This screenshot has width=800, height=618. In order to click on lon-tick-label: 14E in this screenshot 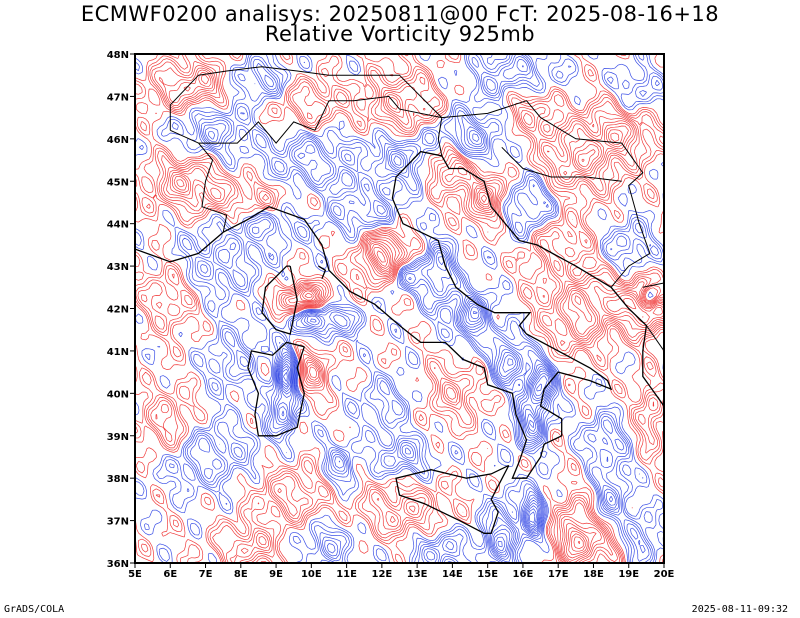, I will do `click(452, 574)`.